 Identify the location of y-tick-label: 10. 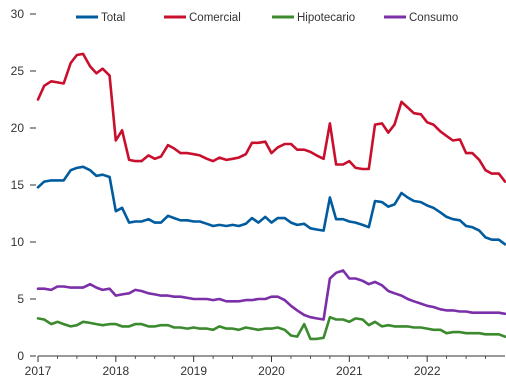
(18, 242).